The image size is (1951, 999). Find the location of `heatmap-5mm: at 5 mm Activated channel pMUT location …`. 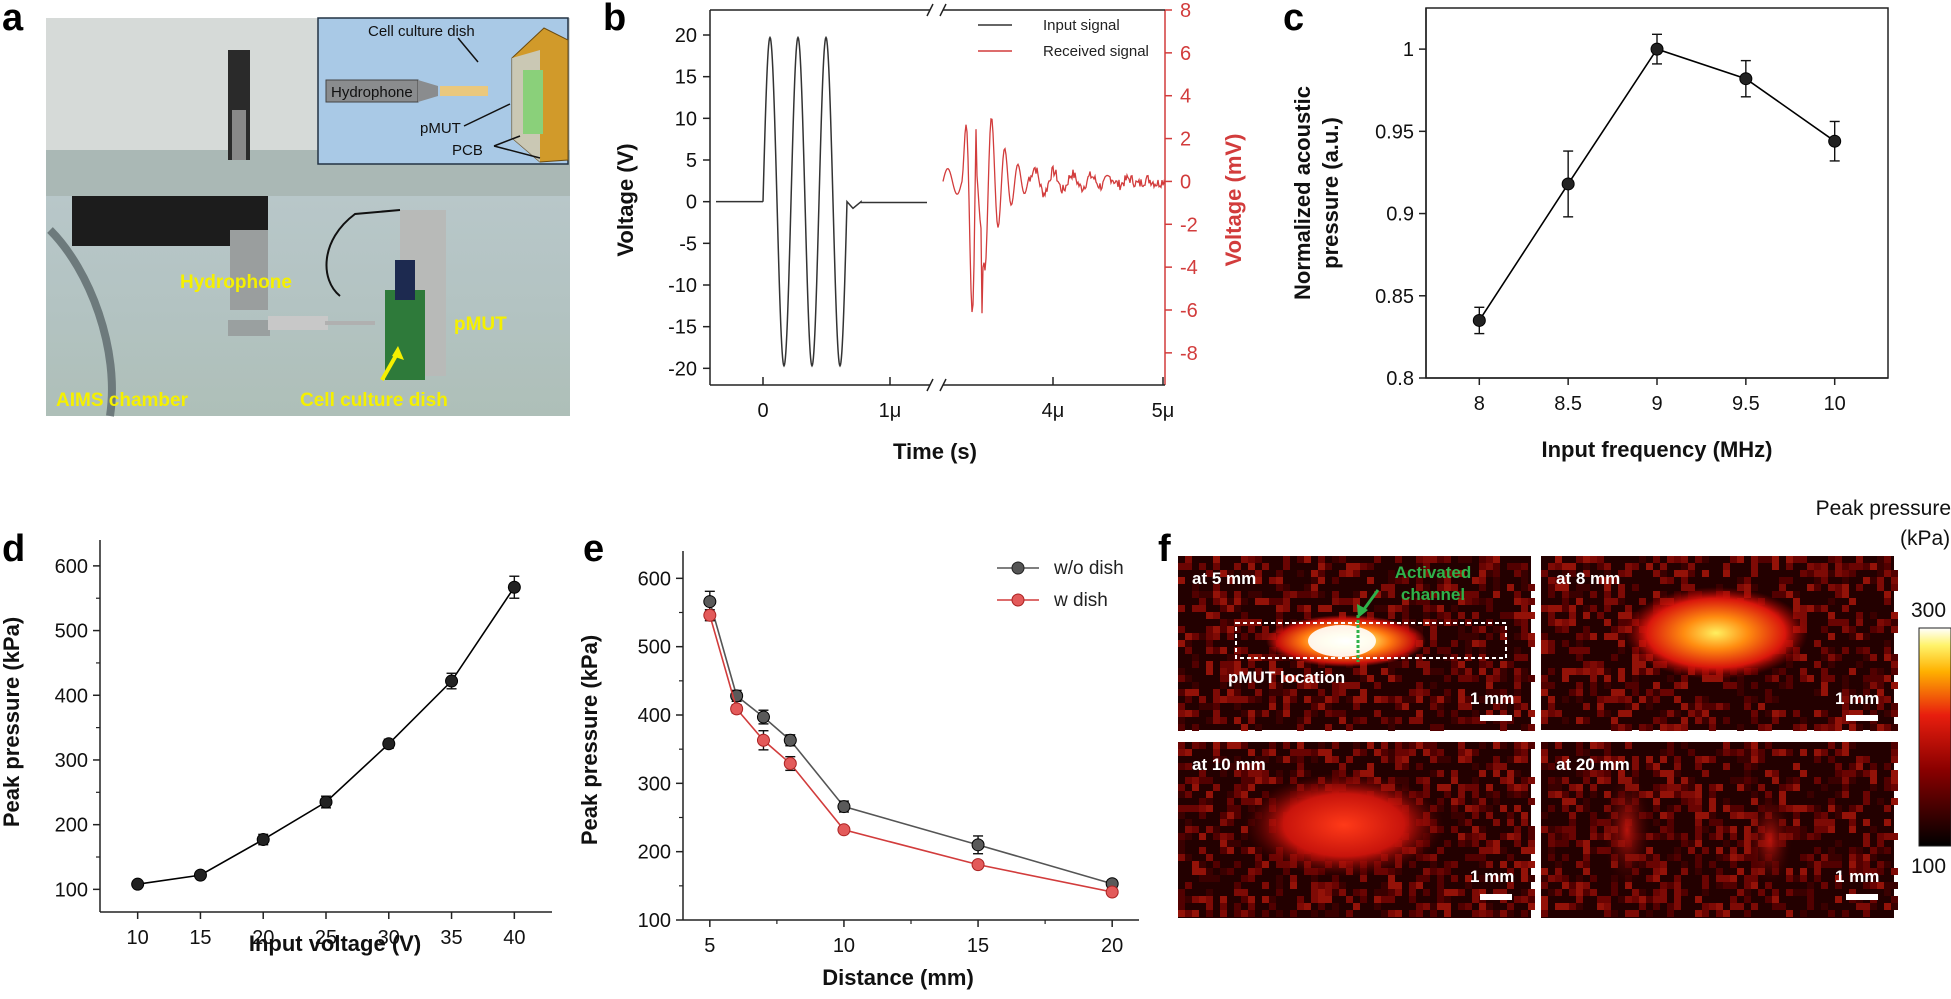

heatmap-5mm: at 5 mm Activated channel pMUT location … is located at coordinates (1356, 643).